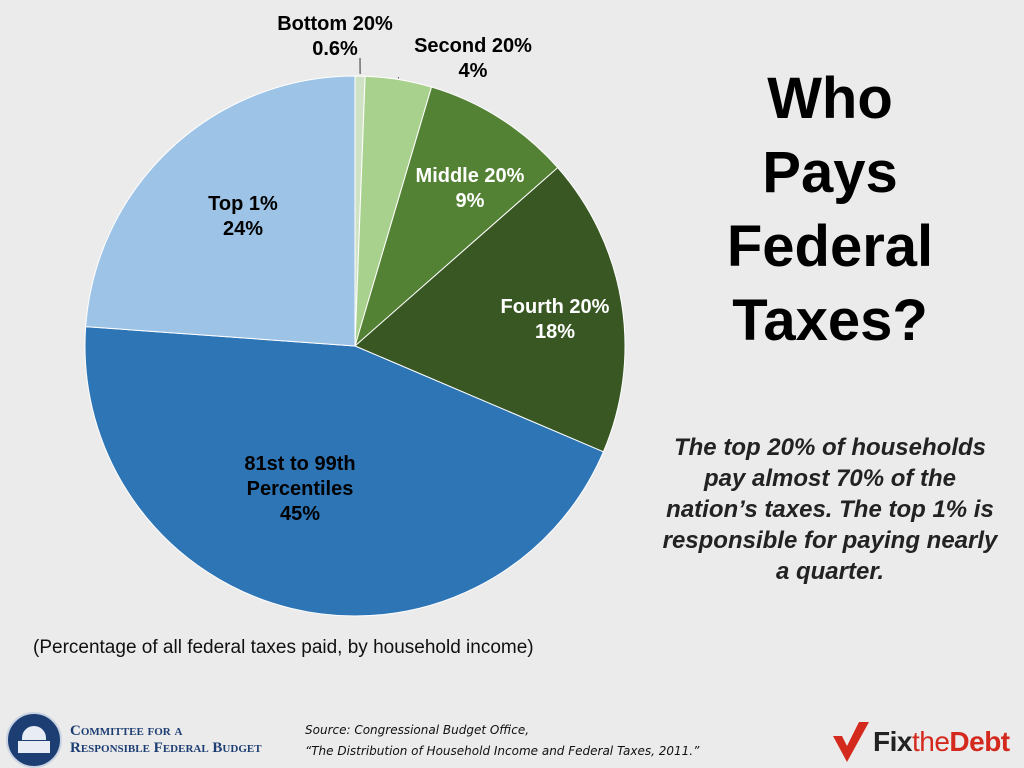 The image size is (1024, 768). What do you see at coordinates (417, 730) in the screenshot?
I see `source-line-1: Source: Congressional Budget Office,` at bounding box center [417, 730].